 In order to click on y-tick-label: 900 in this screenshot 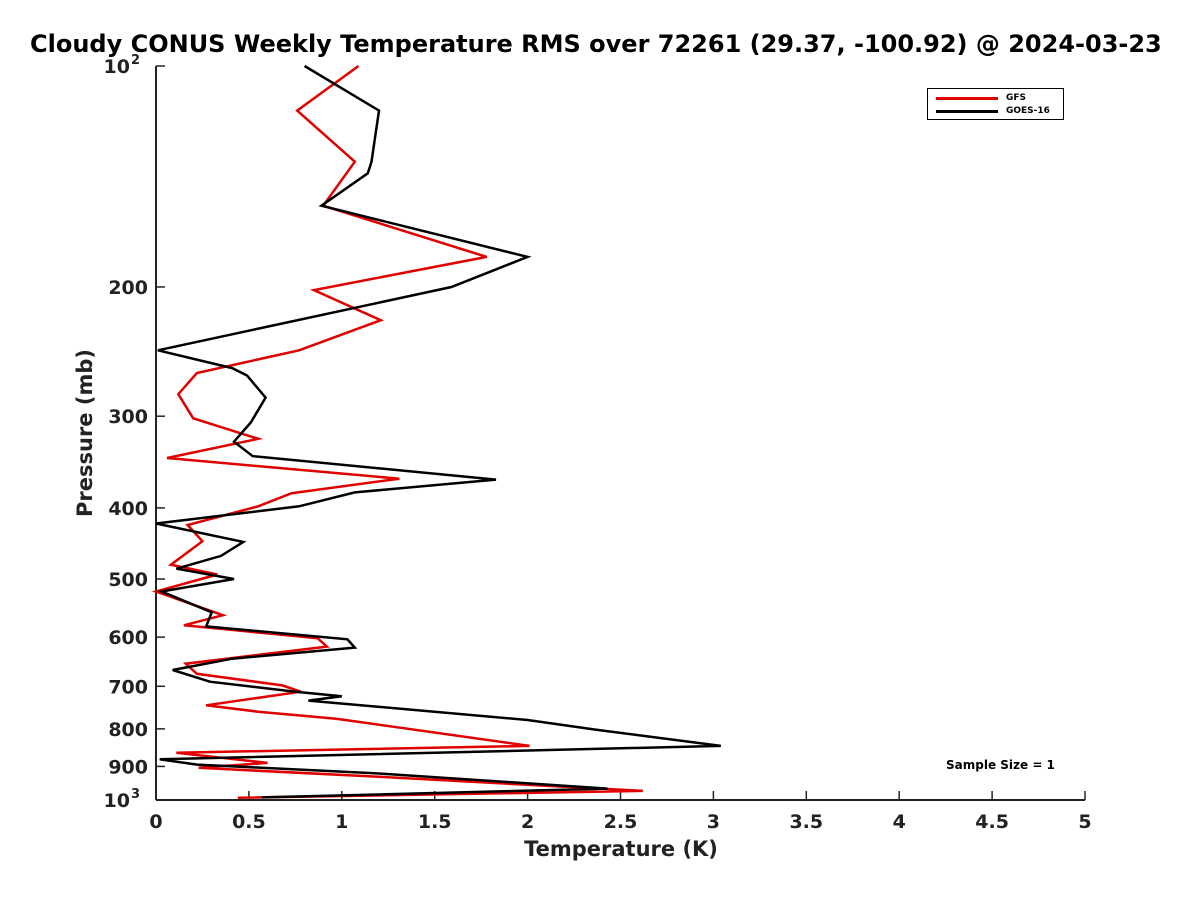, I will do `click(128, 767)`.